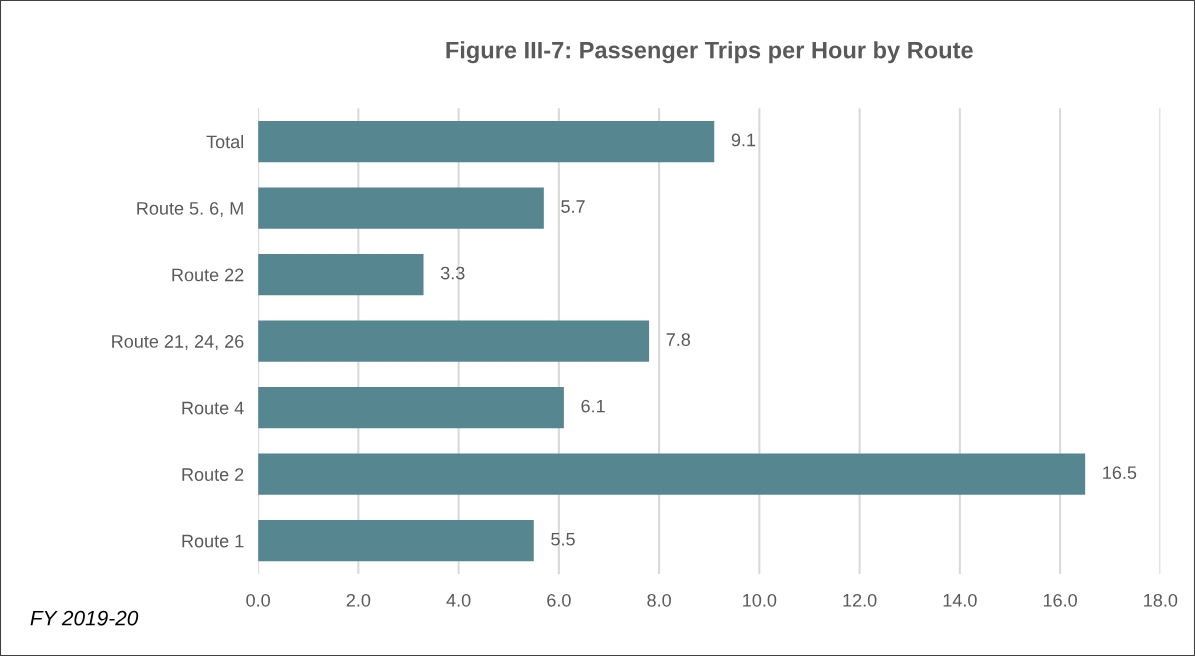 This screenshot has width=1195, height=656. What do you see at coordinates (358, 600) in the screenshot?
I see `x-tick-label: 2.0` at bounding box center [358, 600].